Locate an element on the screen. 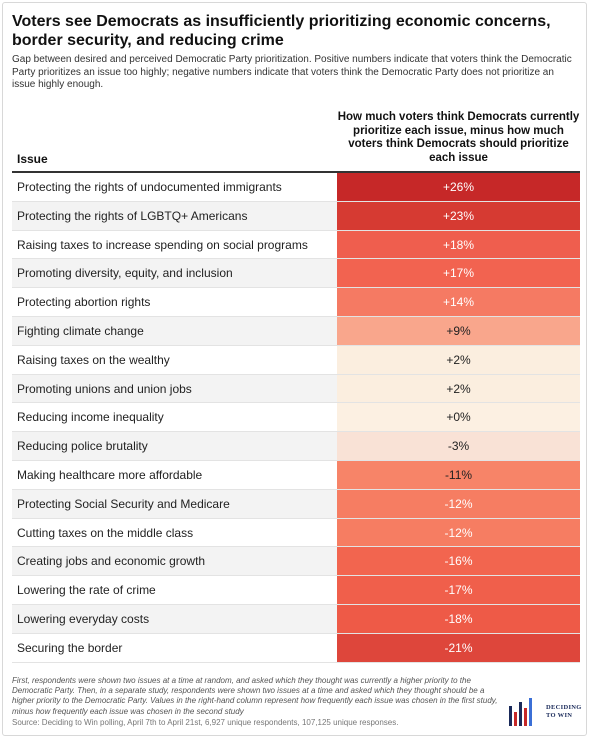 The height and width of the screenshot is (740, 591). gap-value: +9% is located at coordinates (458, 330).